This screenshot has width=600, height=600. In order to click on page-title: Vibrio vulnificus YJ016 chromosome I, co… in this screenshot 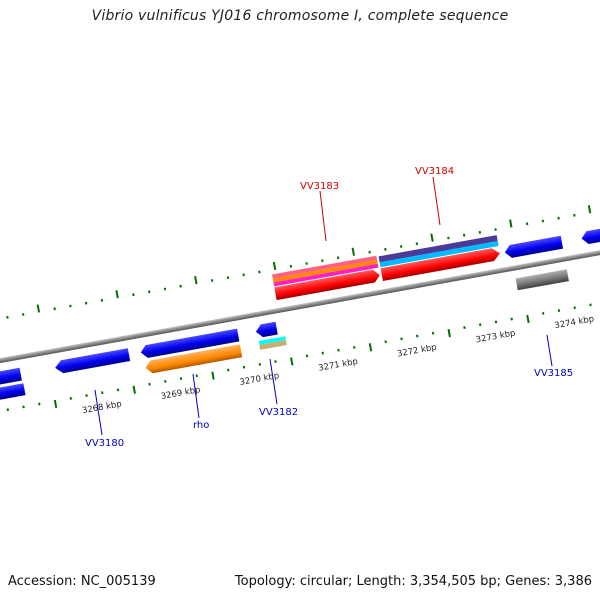, I will do `click(300, 16)`.